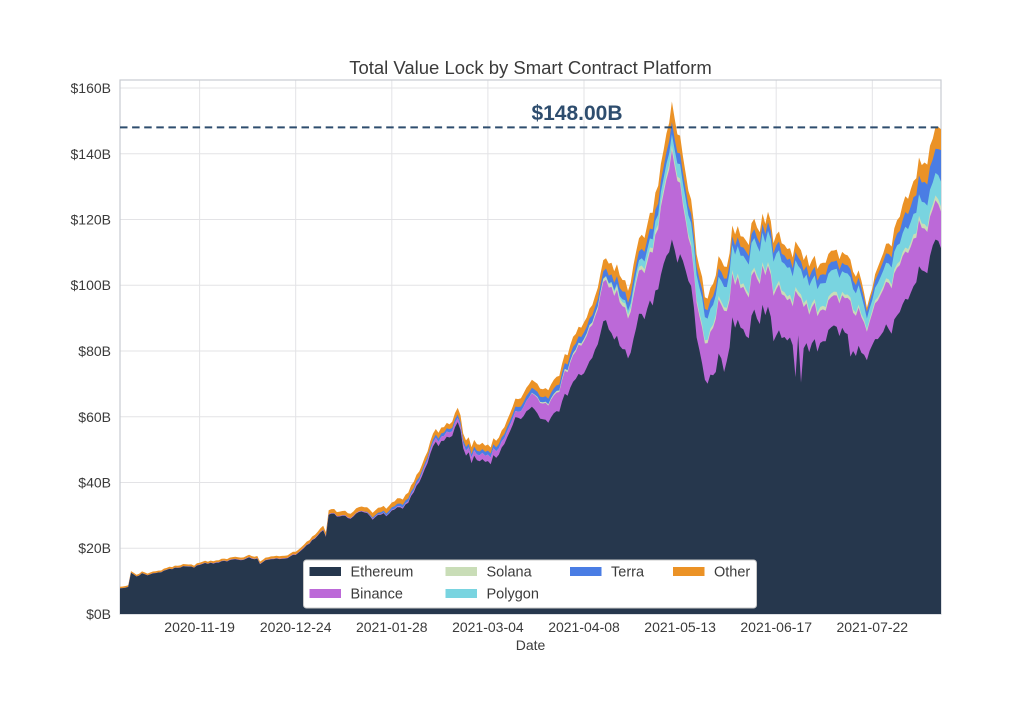  I want to click on svg-text: Ethereum, so click(382, 573).